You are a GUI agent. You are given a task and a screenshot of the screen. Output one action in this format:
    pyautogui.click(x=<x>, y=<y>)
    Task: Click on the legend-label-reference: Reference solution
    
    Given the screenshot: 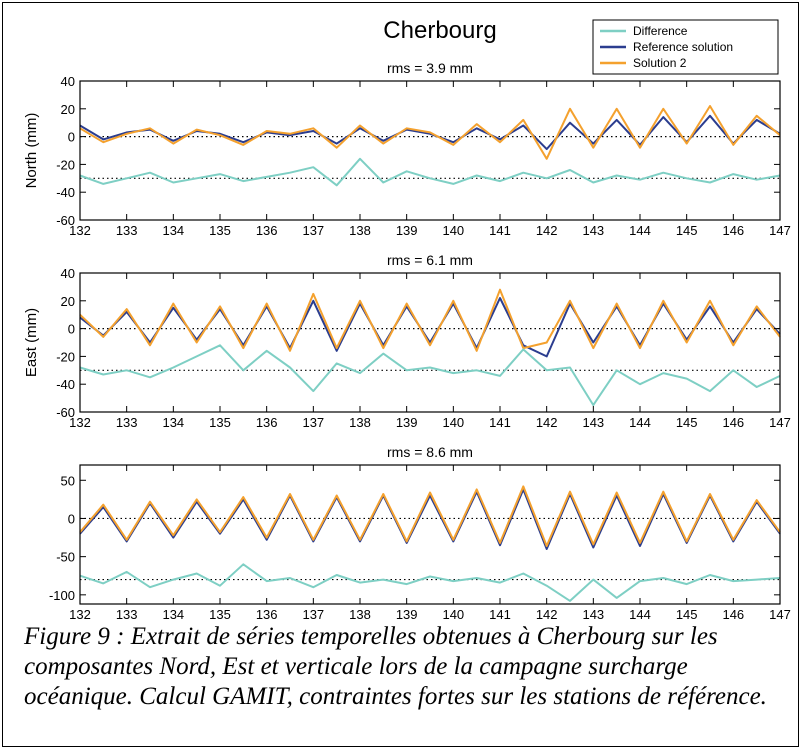 What is the action you would take?
    pyautogui.click(x=683, y=47)
    